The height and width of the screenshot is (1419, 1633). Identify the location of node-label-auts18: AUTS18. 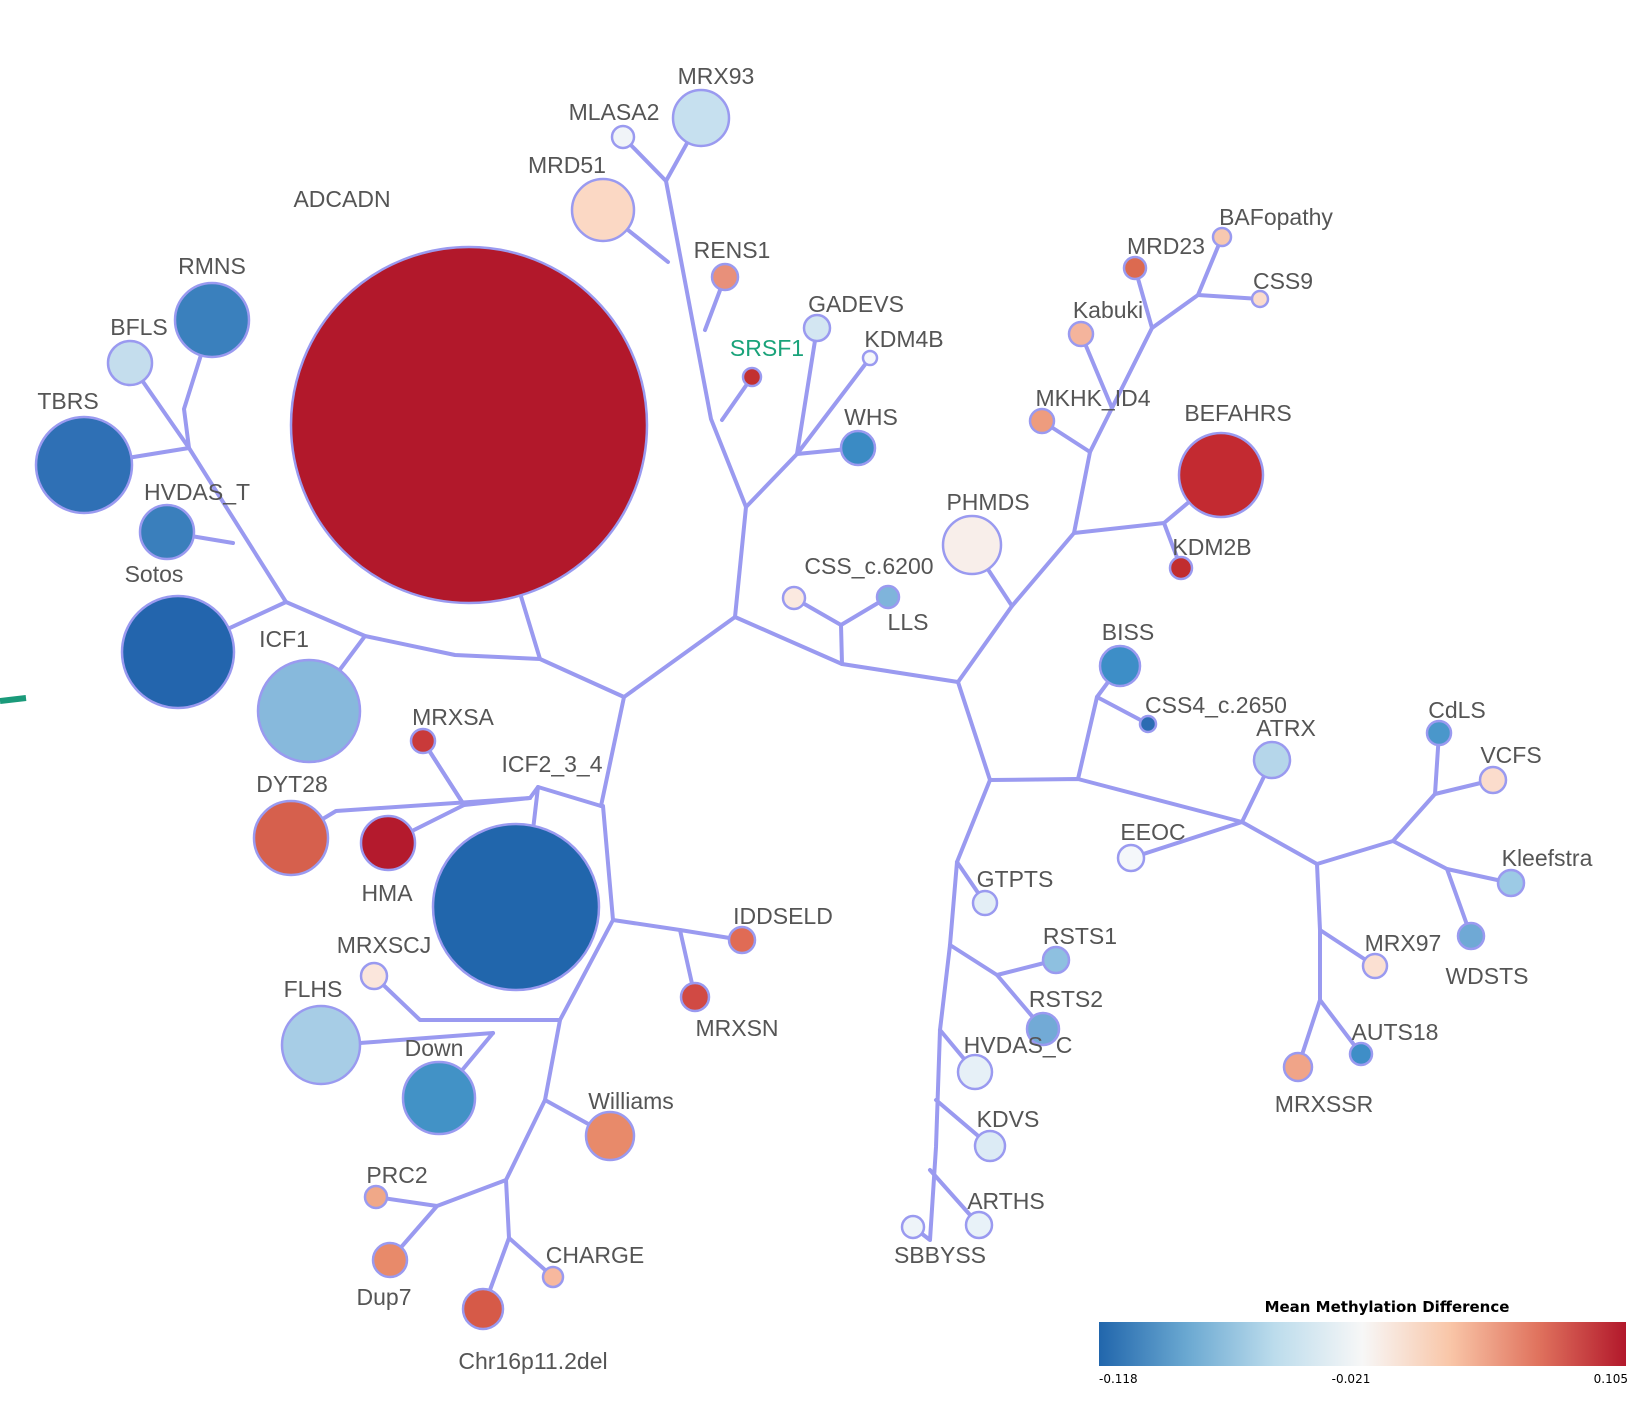
(1395, 1032).